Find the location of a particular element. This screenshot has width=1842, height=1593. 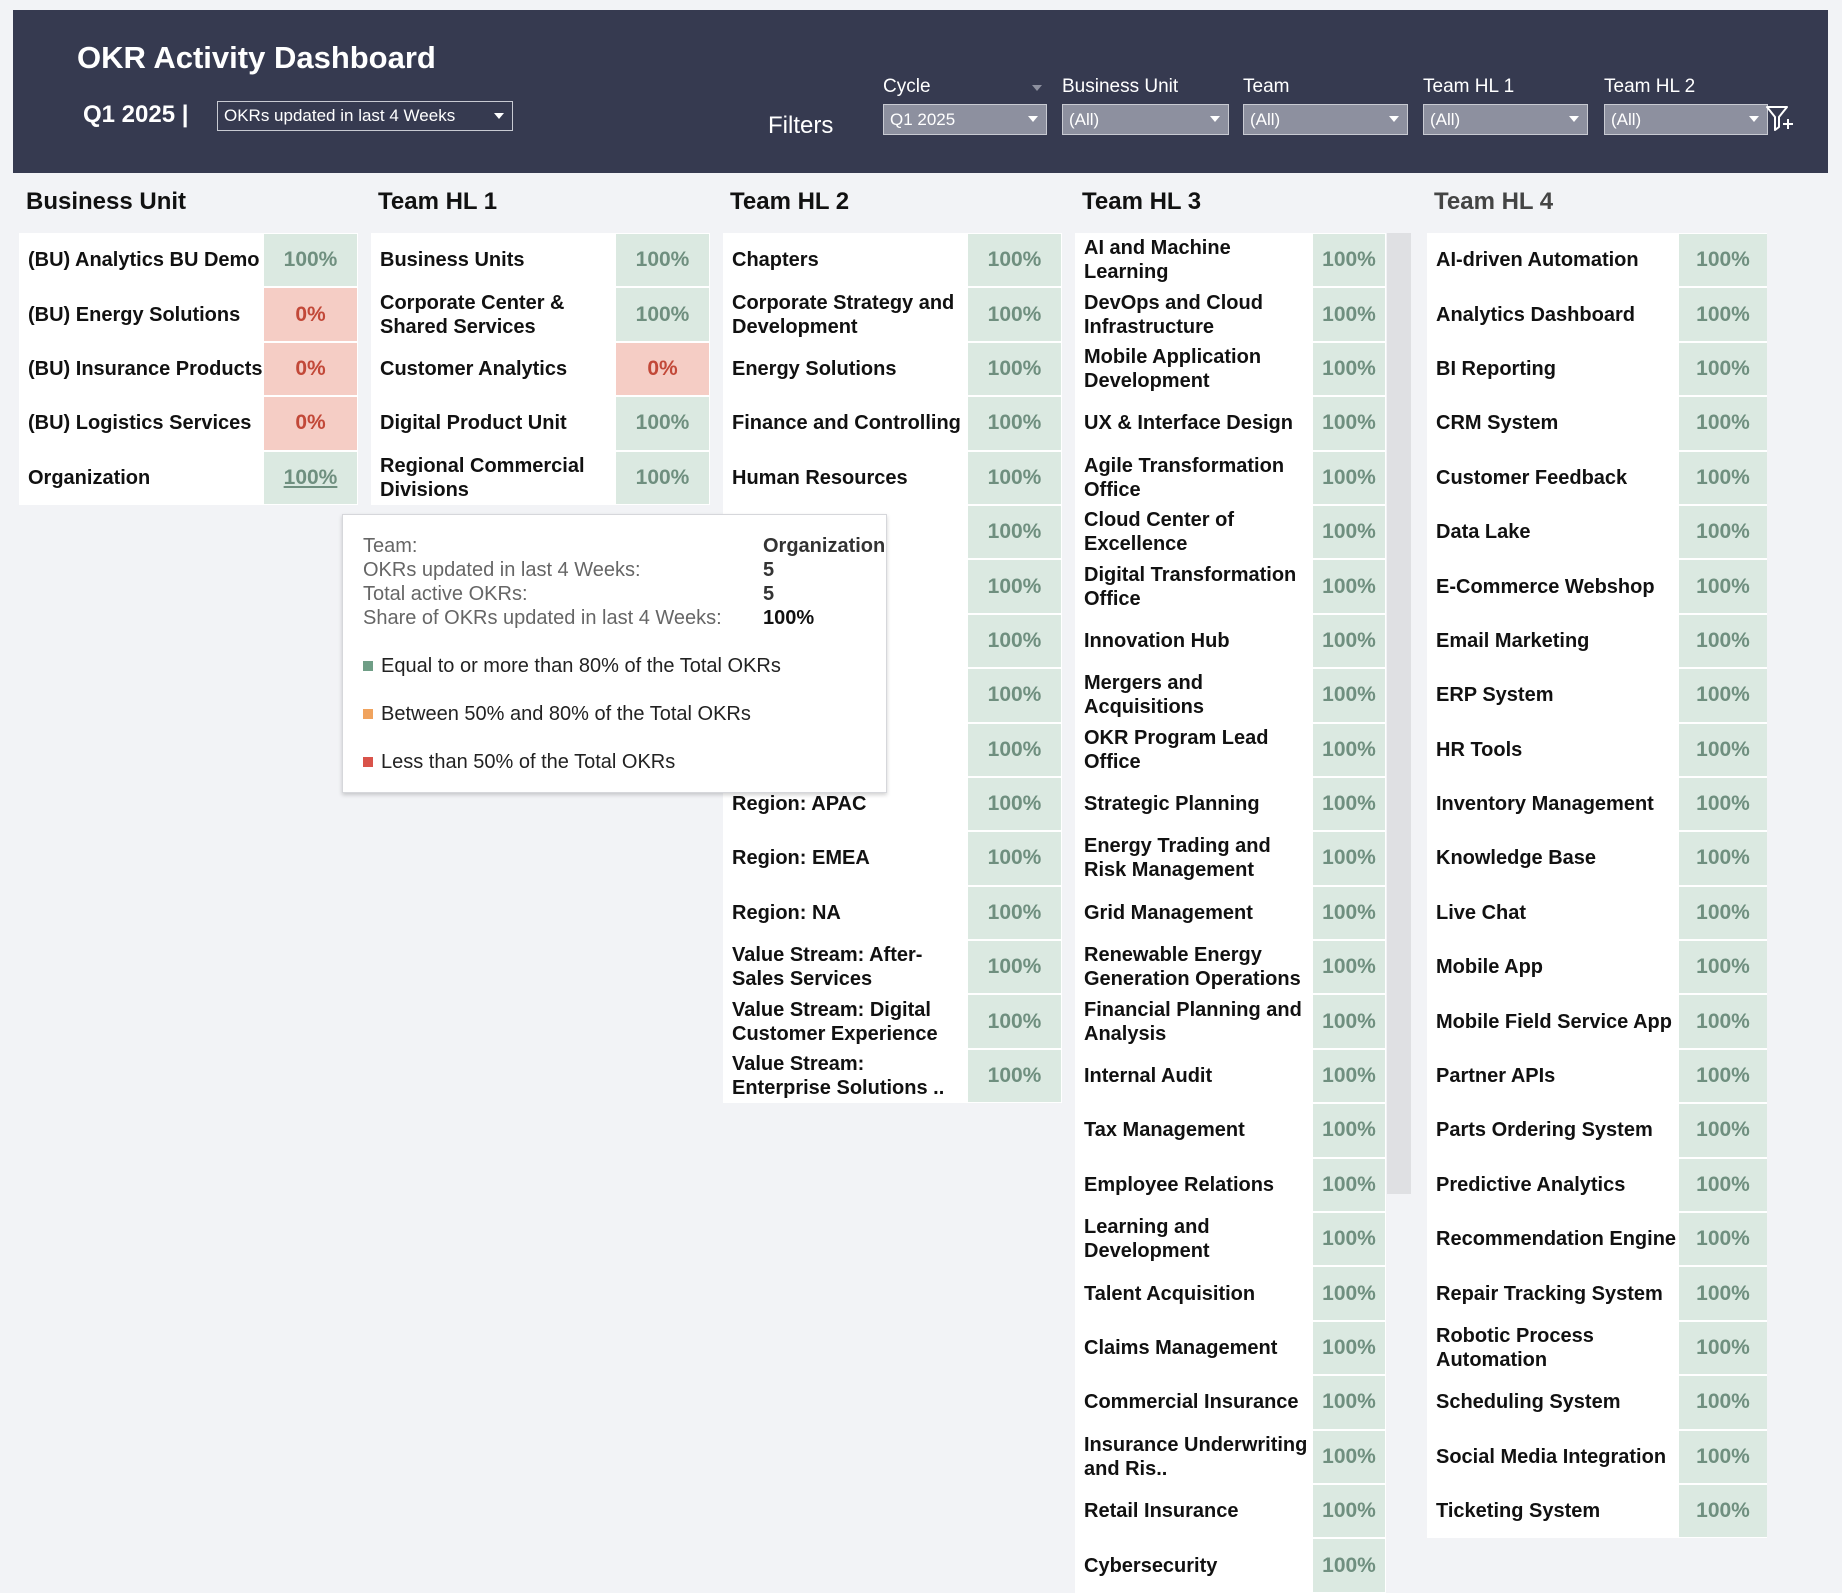

list-item: Predictive Analytics 100% is located at coordinates (1597, 1185).